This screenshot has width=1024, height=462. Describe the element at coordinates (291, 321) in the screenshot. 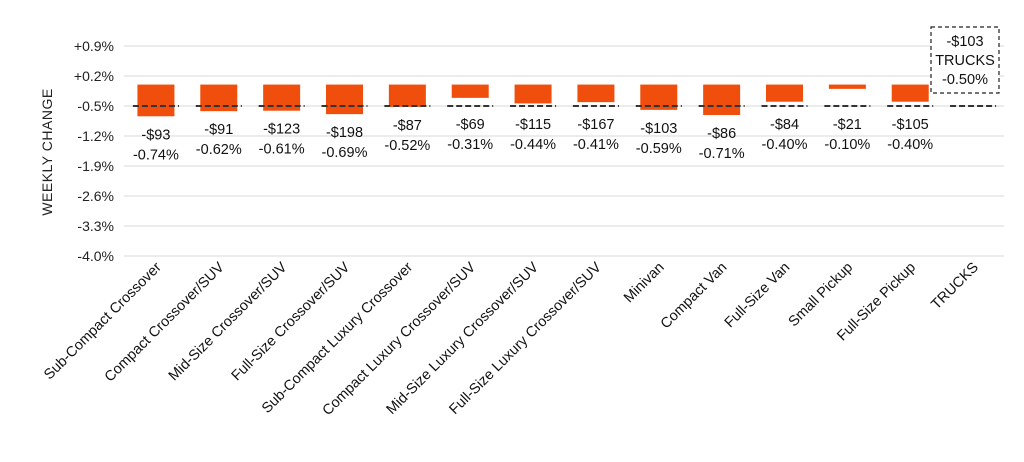

I see `category-label: Full-Size Crossover/SUV` at that location.